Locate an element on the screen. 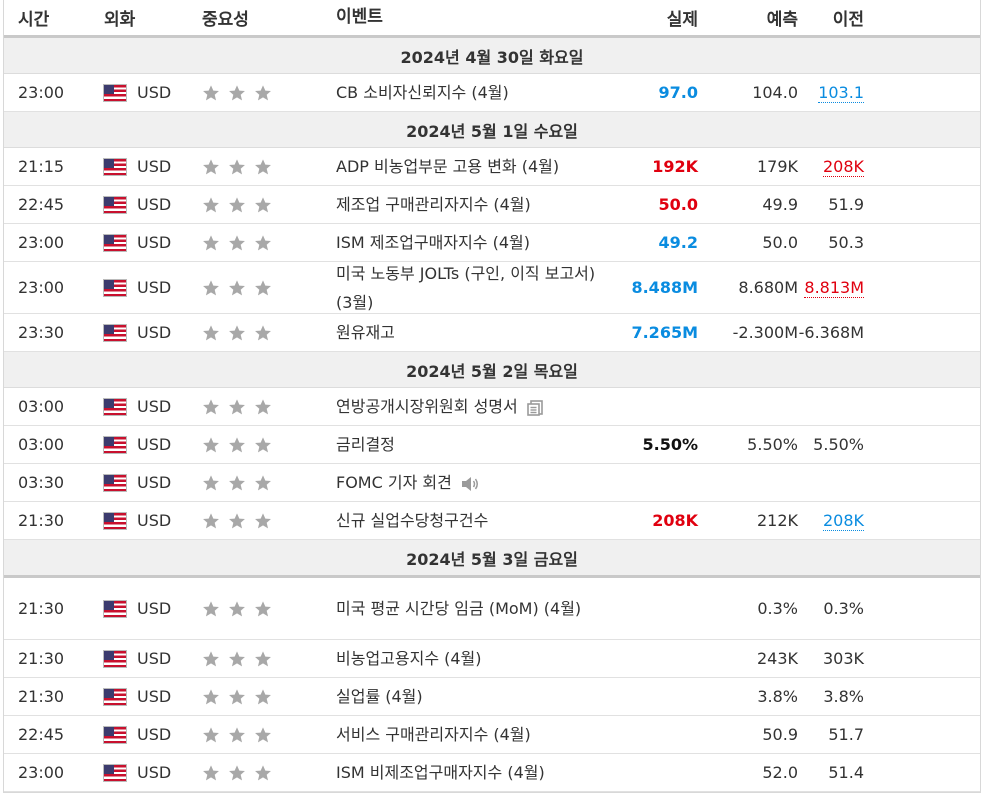 The image size is (986, 808). event-name: 미국 평균 시간당 임금 (MoM) (4월) is located at coordinates (459, 608).